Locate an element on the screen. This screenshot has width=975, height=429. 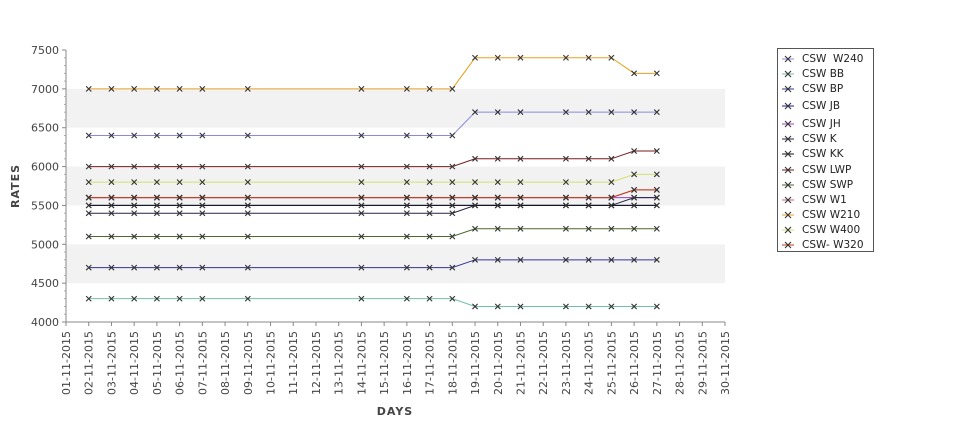
series-line is located at coordinates (372, 73).